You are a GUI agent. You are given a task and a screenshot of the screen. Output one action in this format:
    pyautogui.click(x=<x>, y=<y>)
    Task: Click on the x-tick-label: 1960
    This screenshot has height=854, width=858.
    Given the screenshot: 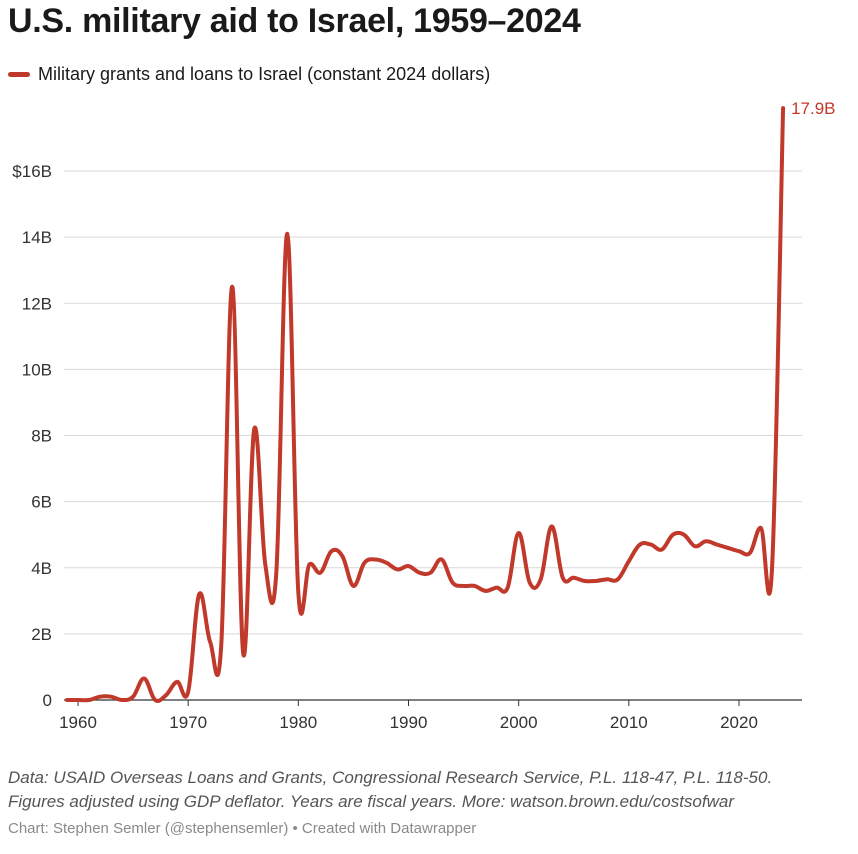 What is the action you would take?
    pyautogui.click(x=78, y=722)
    